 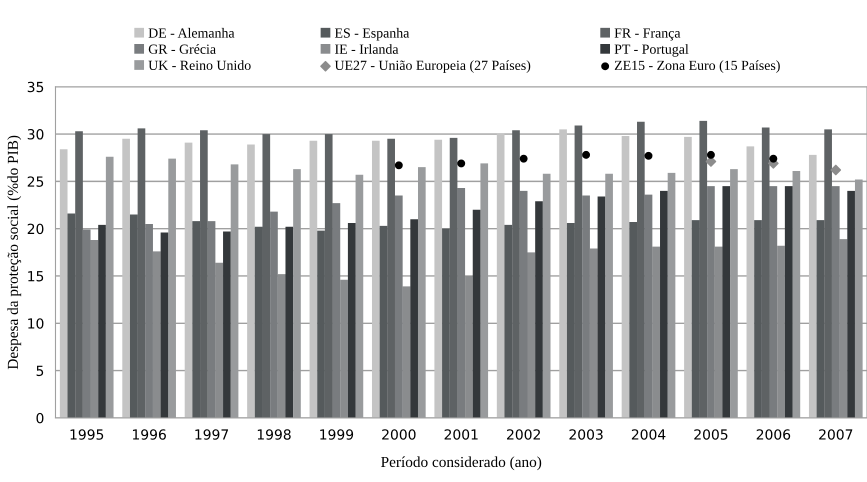 I want to click on y-tick-label: 35, so click(x=36, y=87).